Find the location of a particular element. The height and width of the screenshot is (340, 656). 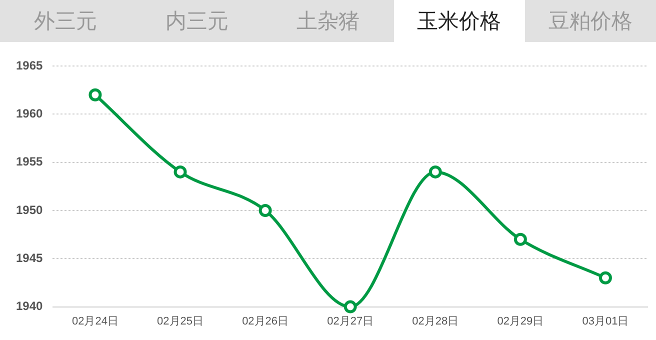

text: 土杂猪 is located at coordinates (328, 21).